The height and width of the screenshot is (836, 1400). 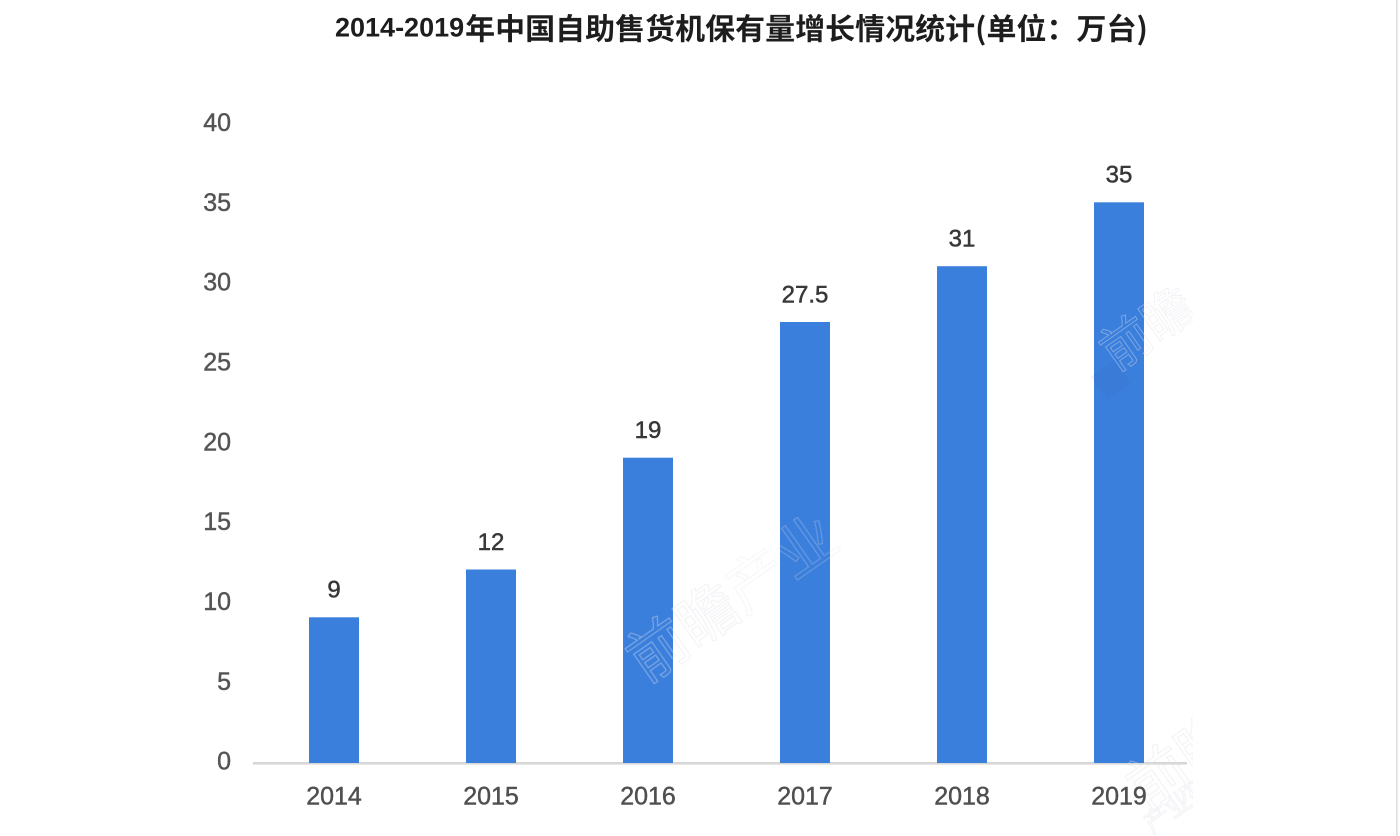 What do you see at coordinates (217, 123) in the screenshot?
I see `svg-text: 40` at bounding box center [217, 123].